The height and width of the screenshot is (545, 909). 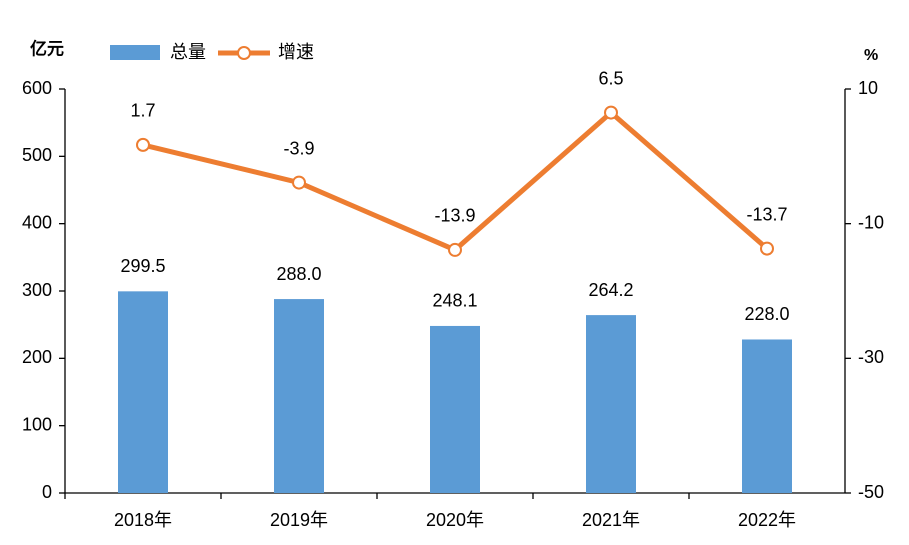 I want to click on x-tick-label: 2020年, so click(x=455, y=520).